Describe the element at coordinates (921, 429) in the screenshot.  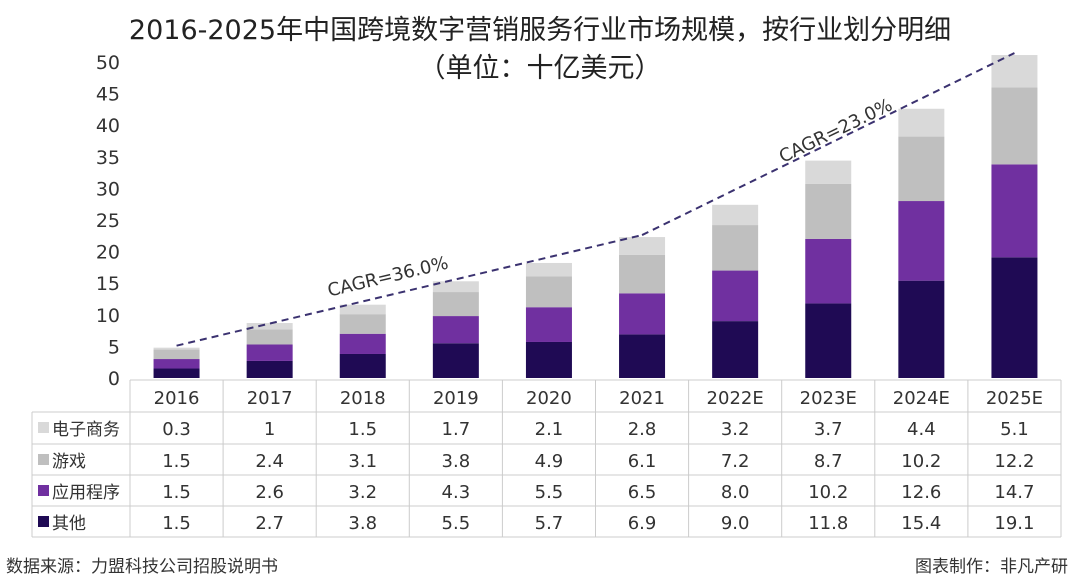
I see `data-label: 4.4` at that location.